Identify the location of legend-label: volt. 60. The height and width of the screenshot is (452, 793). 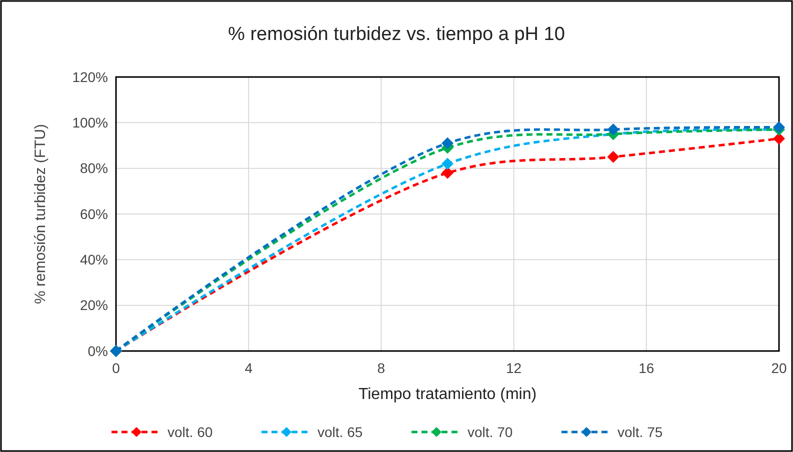
(190, 432).